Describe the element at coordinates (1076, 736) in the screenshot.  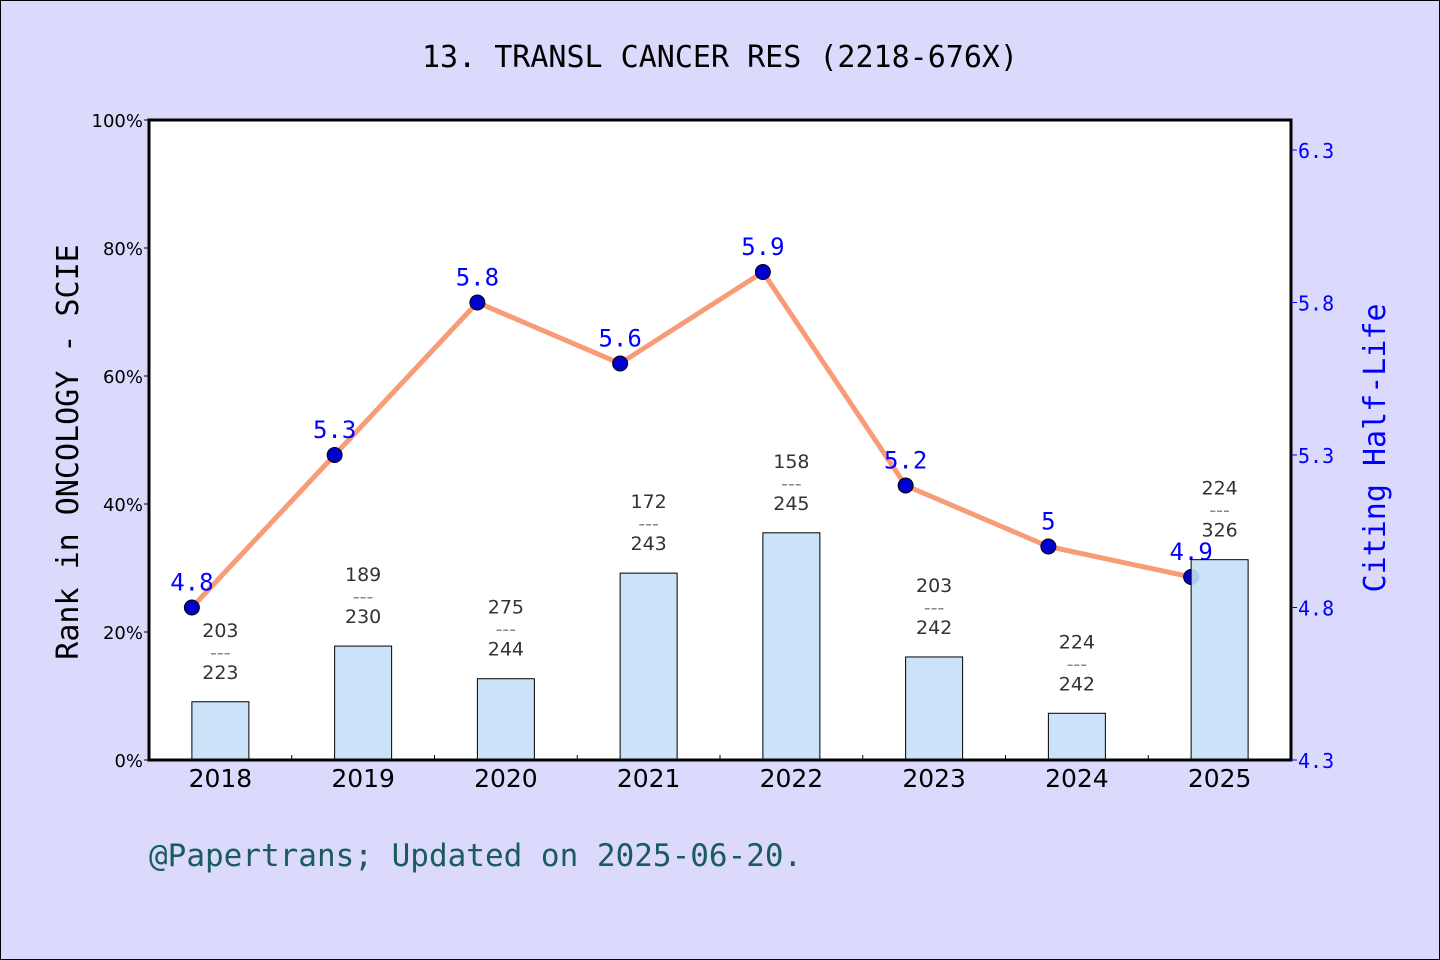
I see `bar-2024` at that location.